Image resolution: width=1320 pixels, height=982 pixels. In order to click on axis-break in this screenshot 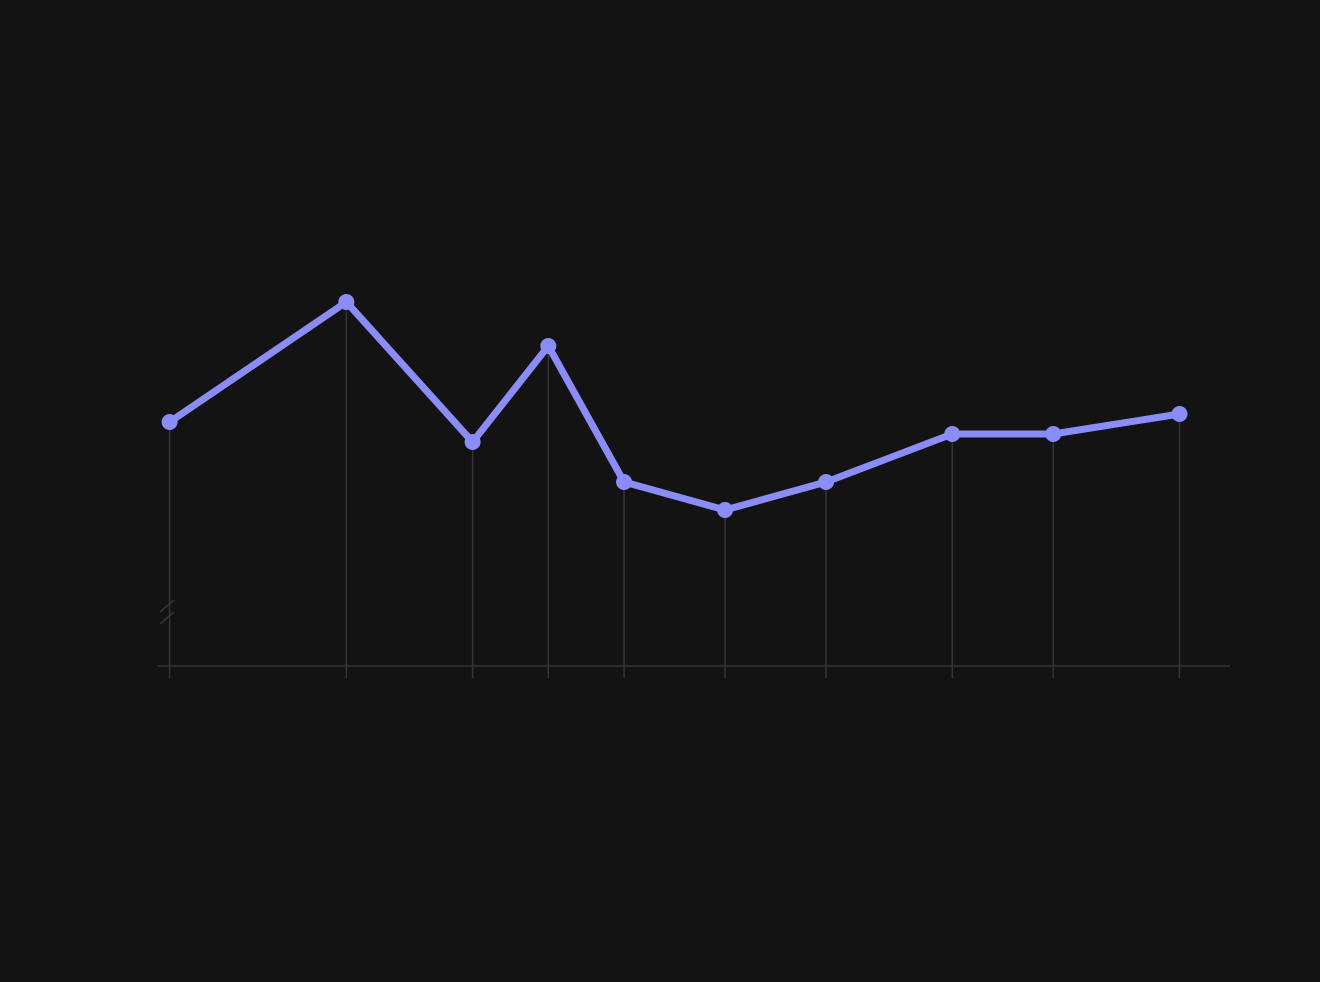, I will do `click(167, 612)`.